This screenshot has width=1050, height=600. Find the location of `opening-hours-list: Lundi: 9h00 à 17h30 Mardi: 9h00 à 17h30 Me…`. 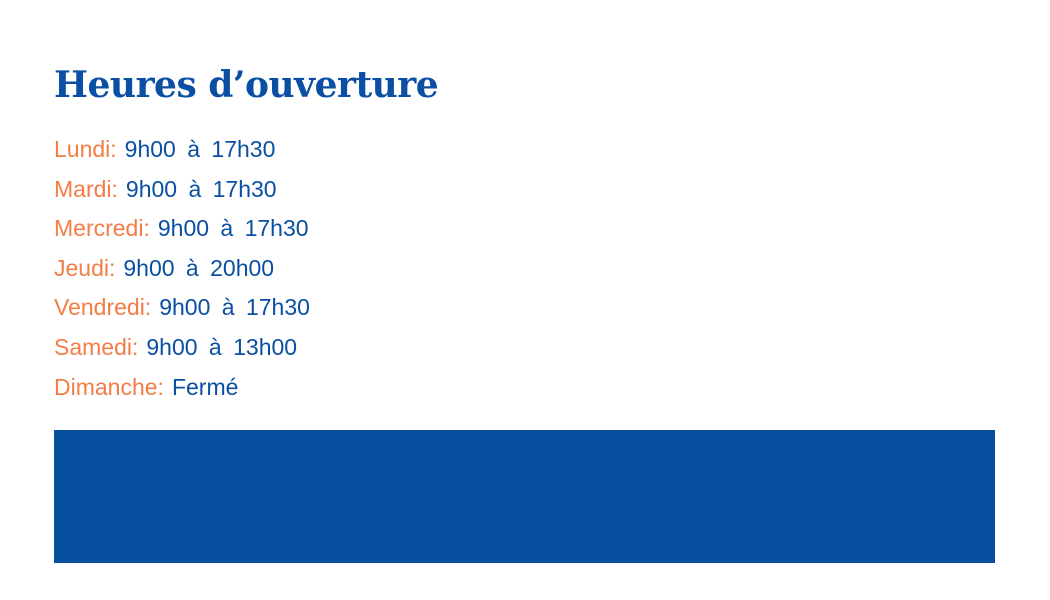

opening-hours-list: Lundi: 9h00 à 17h30 Mardi: 9h00 à 17h30 Me… is located at coordinates (182, 270).